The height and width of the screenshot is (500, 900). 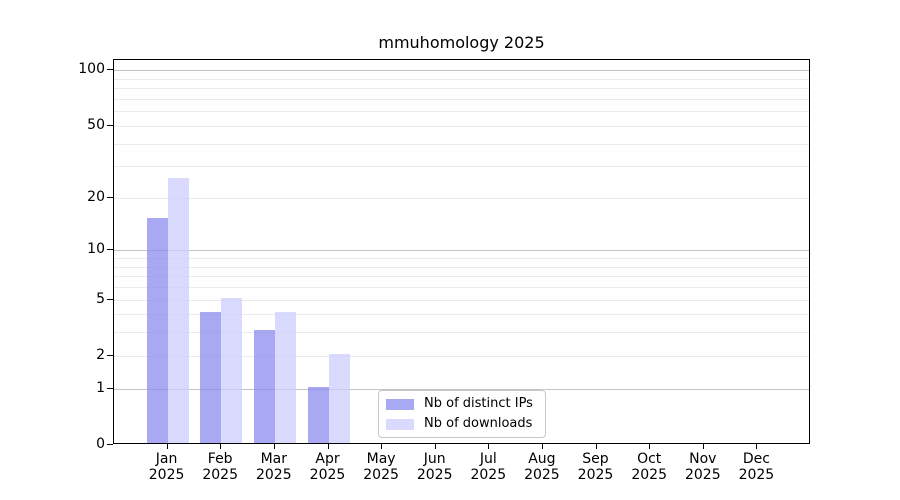 I want to click on legend-row-downloads: Nb of downloads, so click(x=461, y=424).